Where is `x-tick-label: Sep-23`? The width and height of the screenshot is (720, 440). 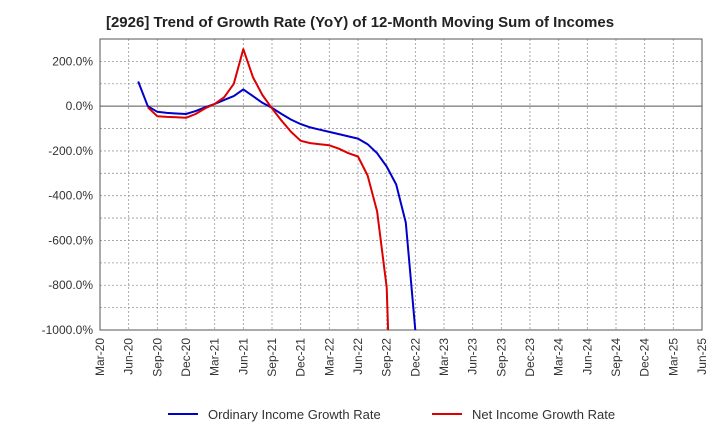 x-tick-label: Sep-23 is located at coordinates (501, 357).